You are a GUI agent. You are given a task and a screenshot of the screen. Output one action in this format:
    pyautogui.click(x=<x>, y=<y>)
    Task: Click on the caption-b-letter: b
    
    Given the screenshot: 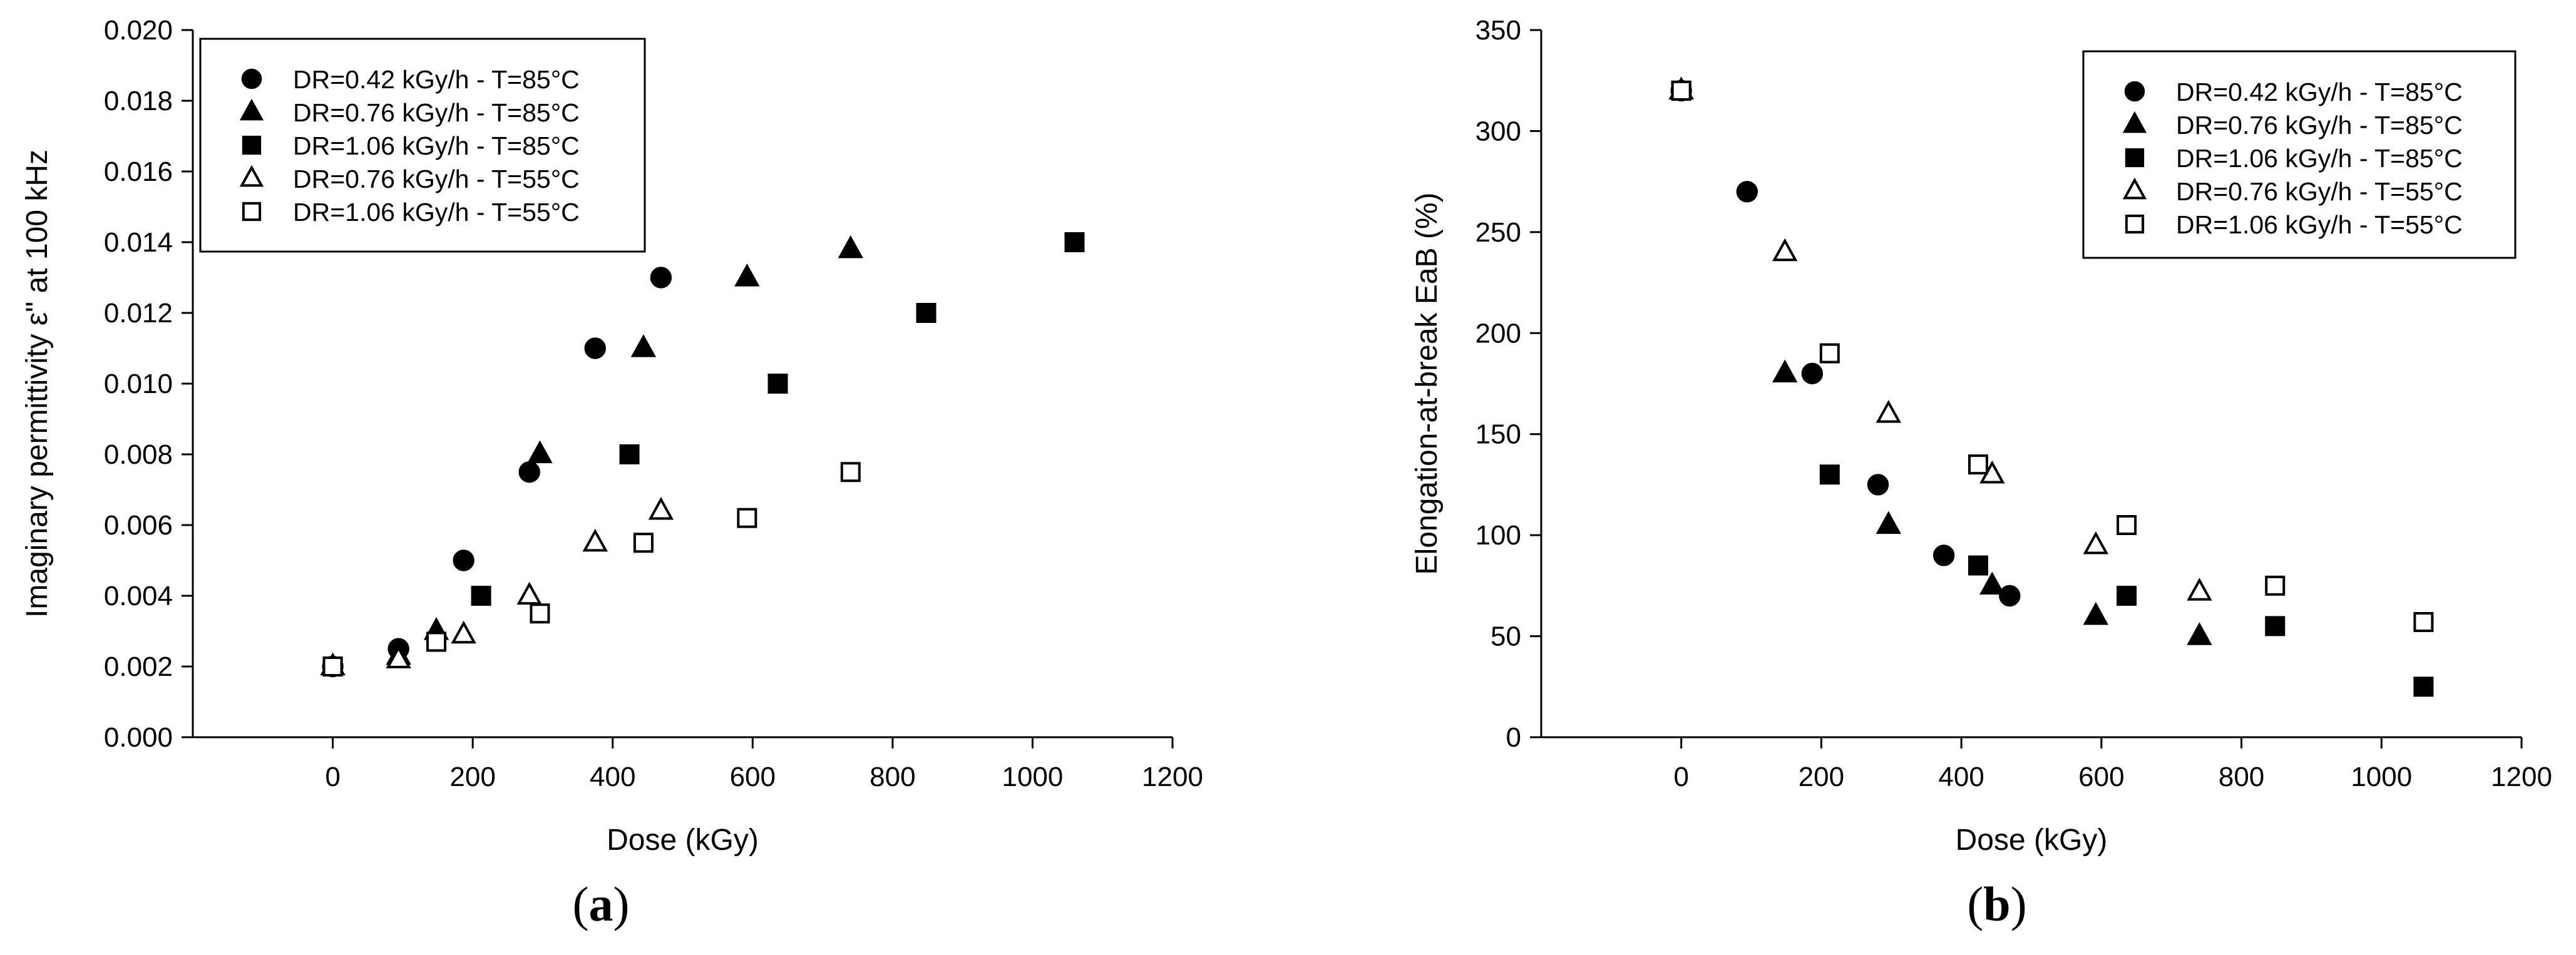 What is the action you would take?
    pyautogui.click(x=1997, y=904)
    